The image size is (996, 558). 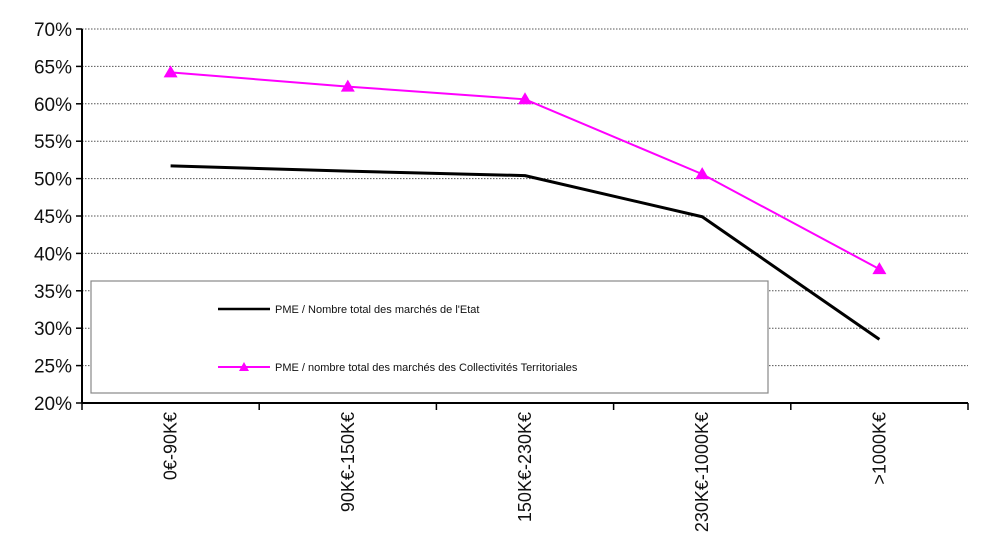 What do you see at coordinates (53, 142) in the screenshot?
I see `y-tick-label: 55%` at bounding box center [53, 142].